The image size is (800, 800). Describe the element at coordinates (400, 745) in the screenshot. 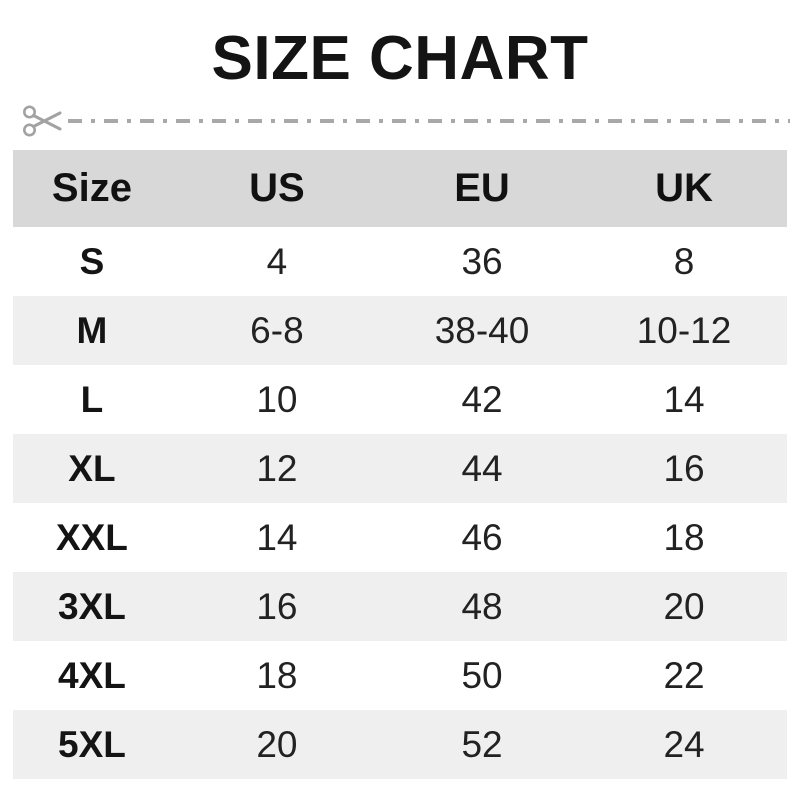

I see `table-row: 5XL 20 52 24` at that location.